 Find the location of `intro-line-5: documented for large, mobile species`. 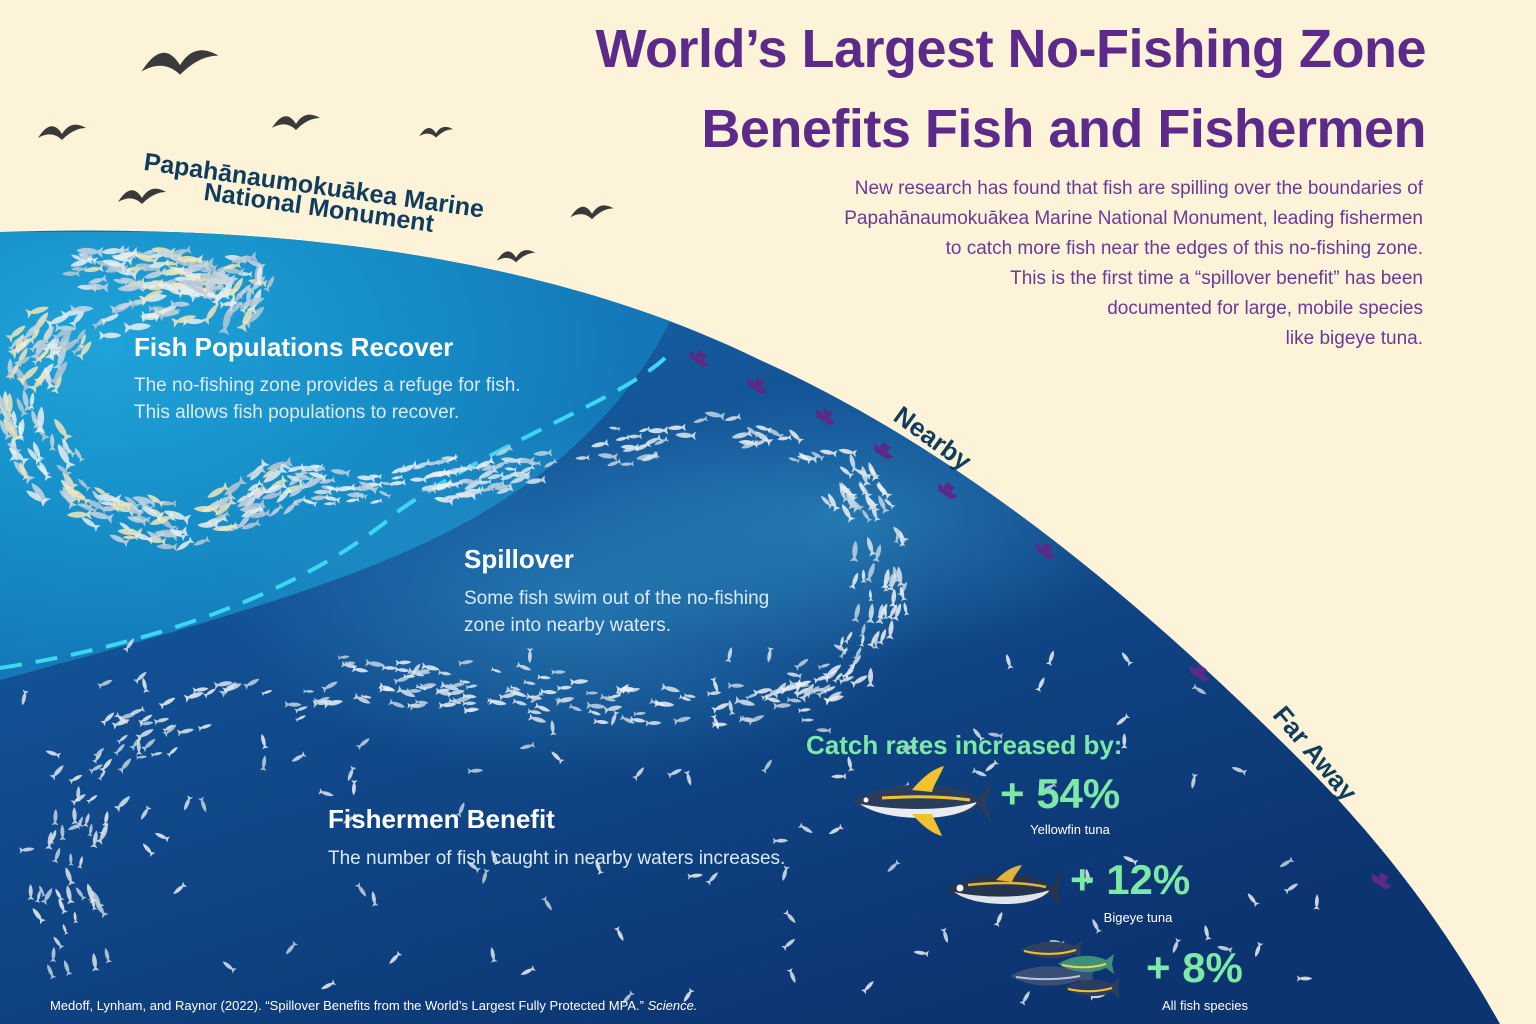

intro-line-5: documented for large, mobile species is located at coordinates (1265, 308).